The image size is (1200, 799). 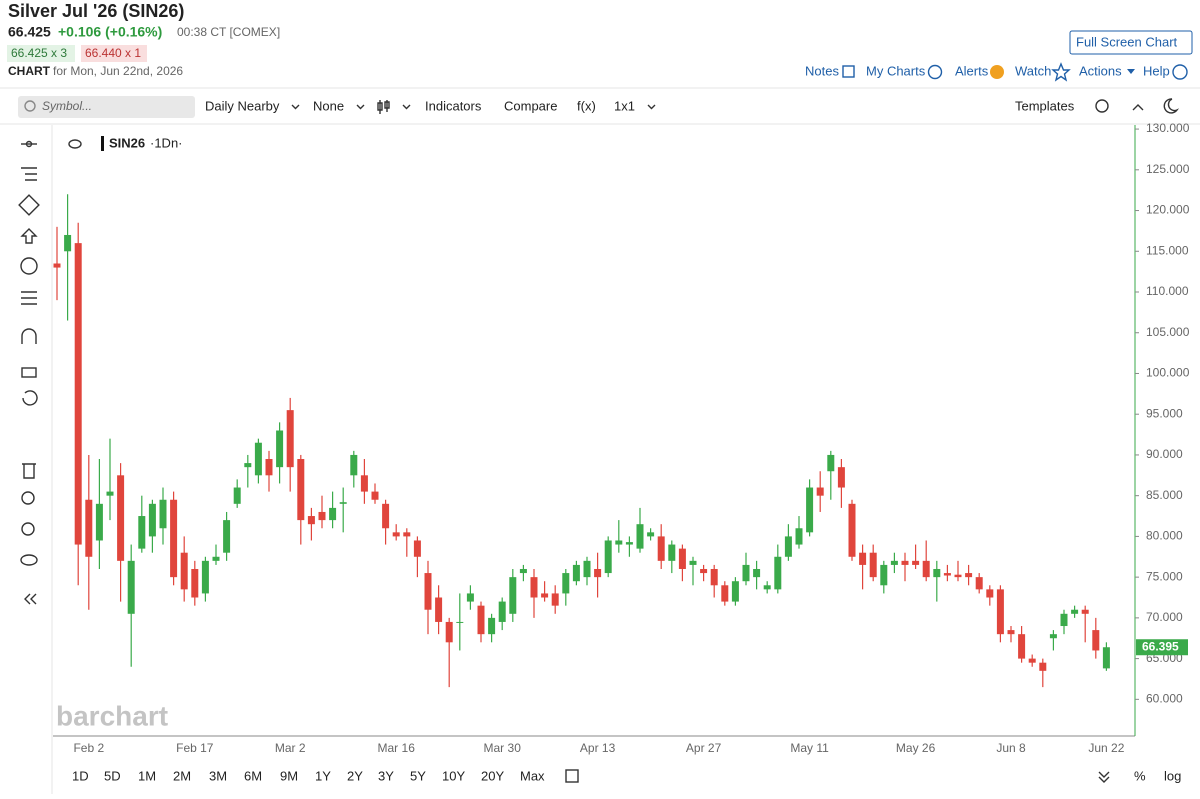 I want to click on x-tick-label: Apr 27, so click(x=704, y=748).